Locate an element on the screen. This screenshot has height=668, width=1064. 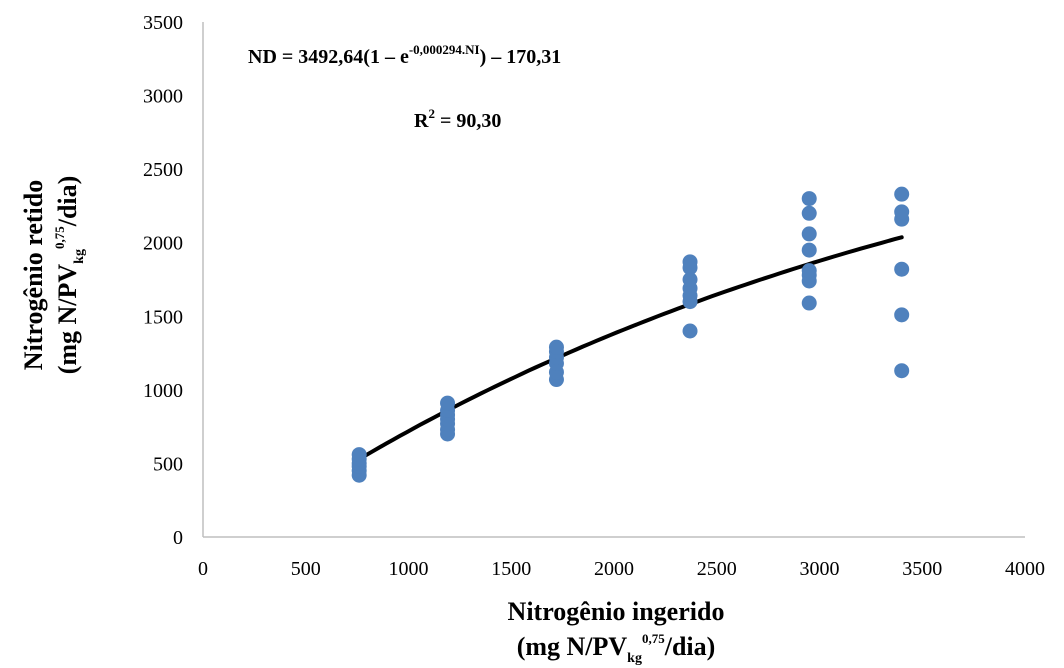
x-tick-label: 4000 is located at coordinates (1025, 569).